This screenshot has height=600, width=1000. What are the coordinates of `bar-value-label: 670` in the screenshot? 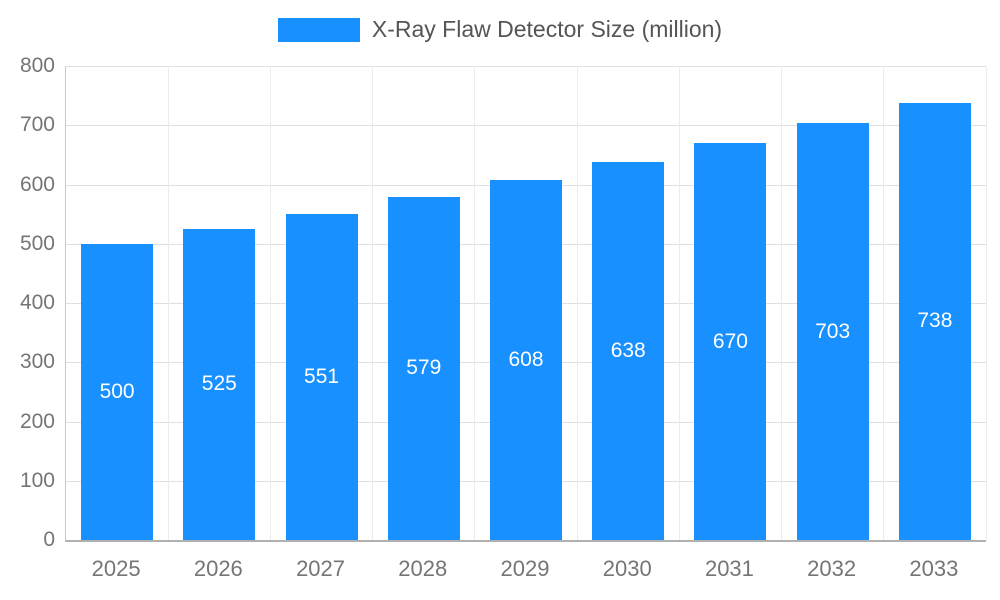 It's located at (730, 341).